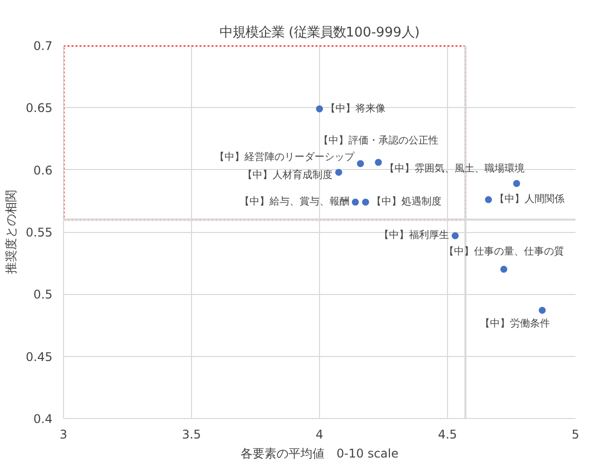 This screenshot has height=470, width=600. I want to click on y-tick-label: 0.4, so click(43, 419).